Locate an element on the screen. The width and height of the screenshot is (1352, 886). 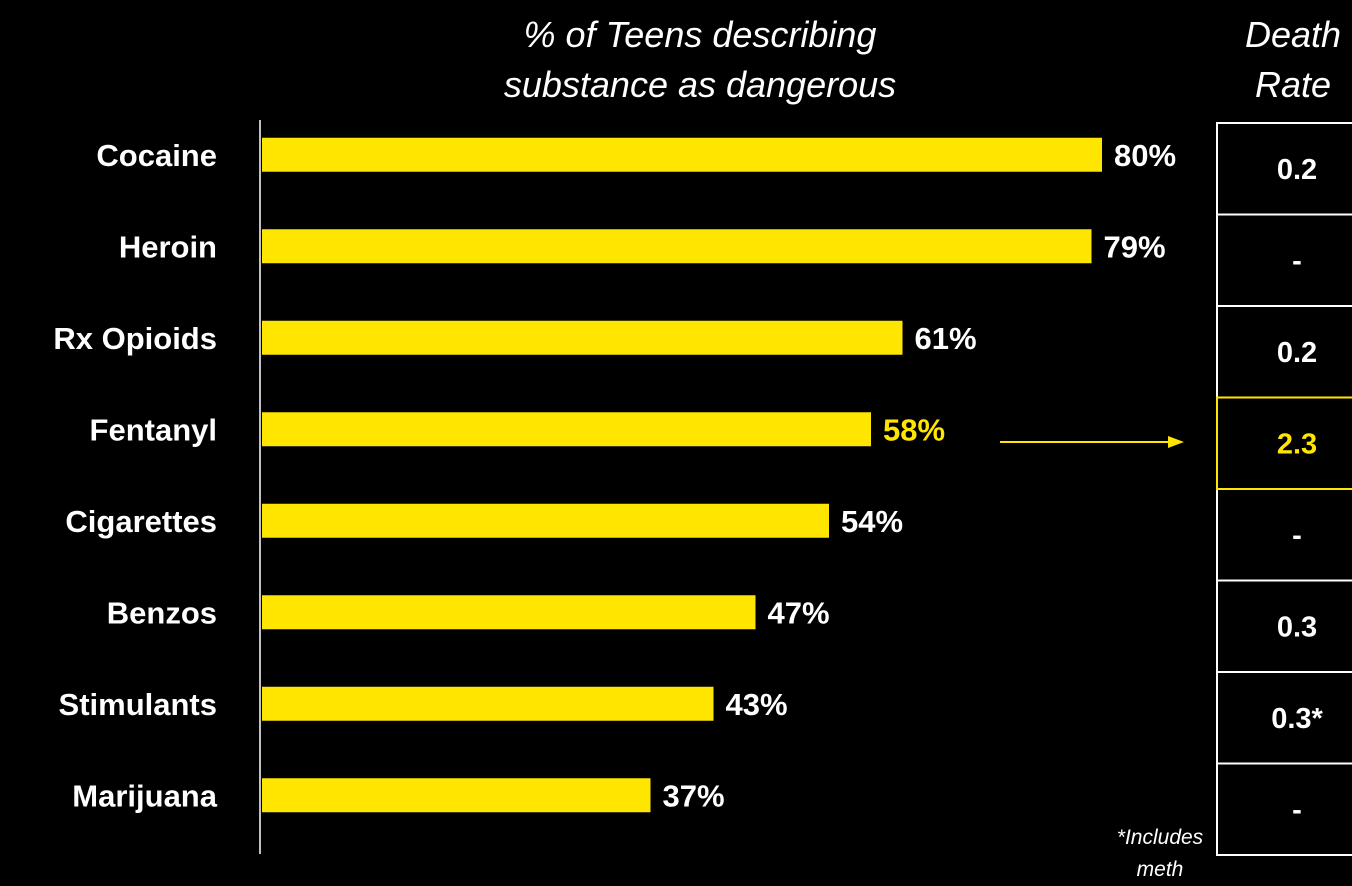
death-rate-cell-stimulants is located at coordinates (1284, 718).